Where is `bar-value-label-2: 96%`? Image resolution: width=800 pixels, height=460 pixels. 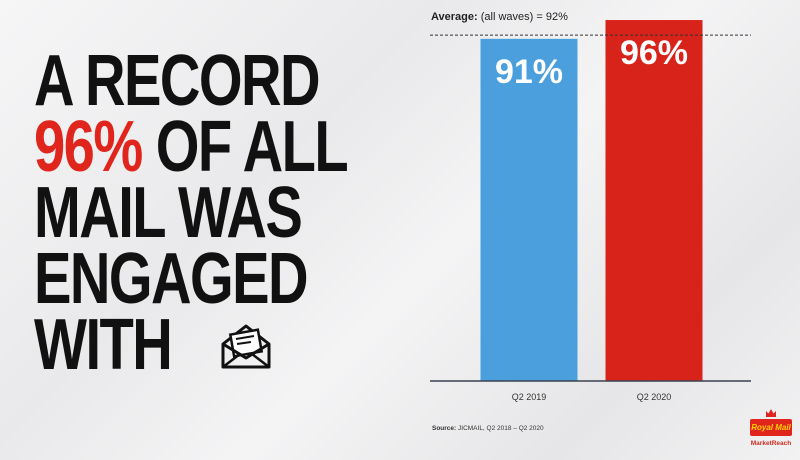 bar-value-label-2: 96% is located at coordinates (654, 53).